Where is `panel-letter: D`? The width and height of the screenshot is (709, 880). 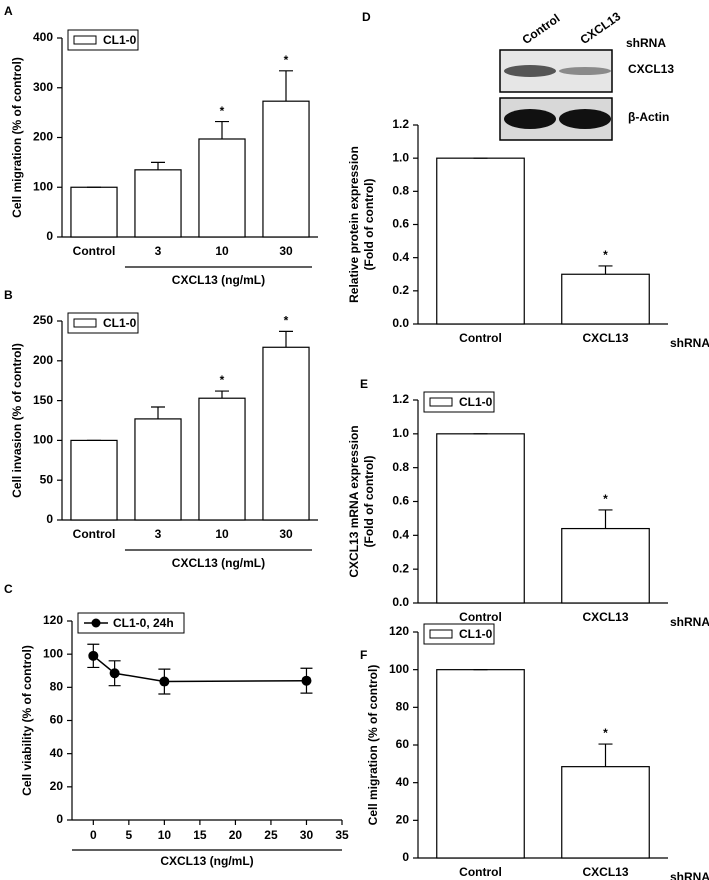 panel-letter: D is located at coordinates (366, 17).